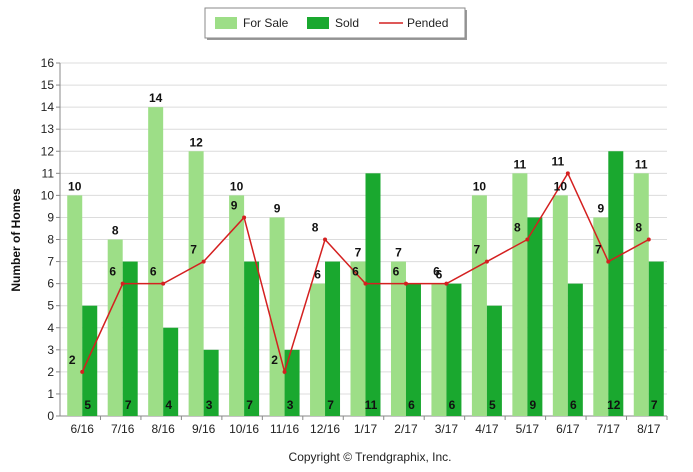 Image resolution: width=693 pixels, height=472 pixels. Describe the element at coordinates (266, 23) in the screenshot. I see `legend-label: For Sale` at that location.